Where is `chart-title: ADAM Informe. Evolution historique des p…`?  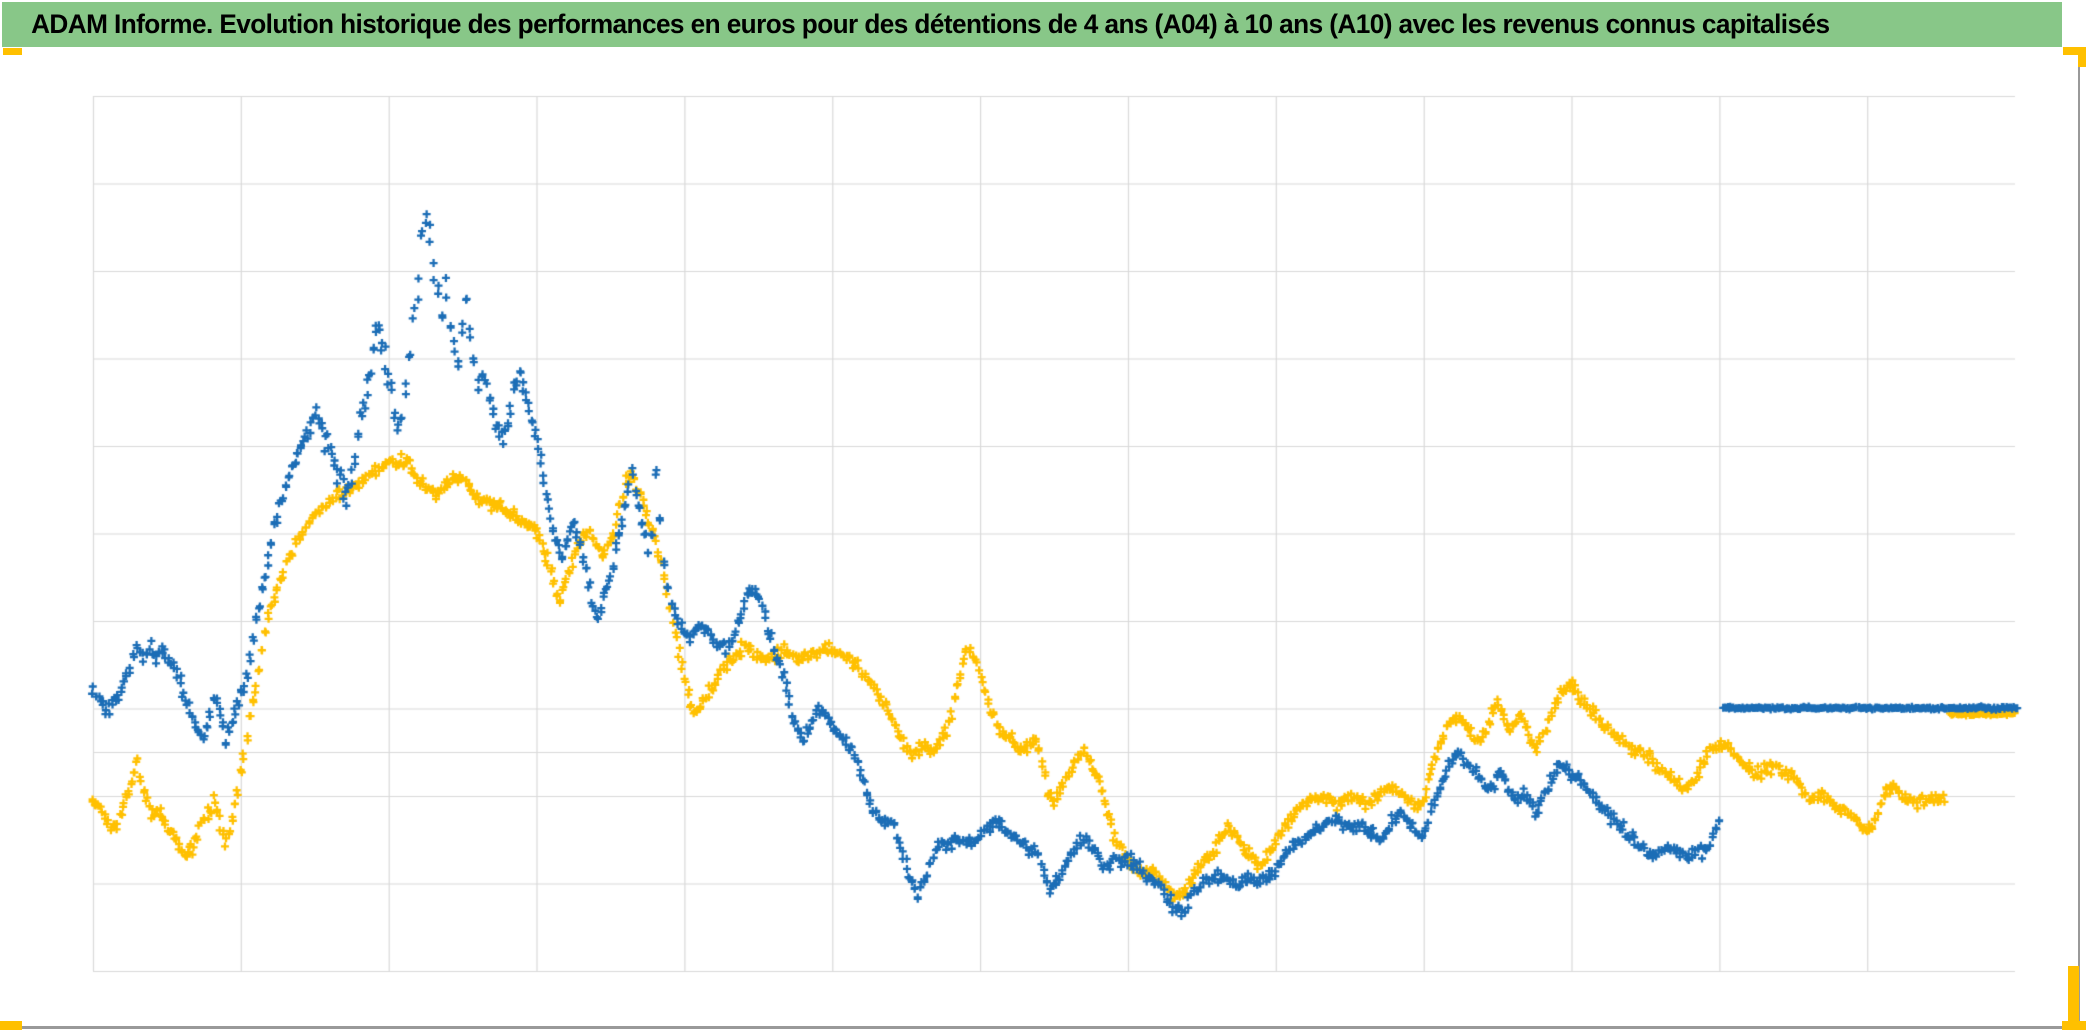
chart-title: ADAM Informe. Evolution historique des p… is located at coordinates (930, 24).